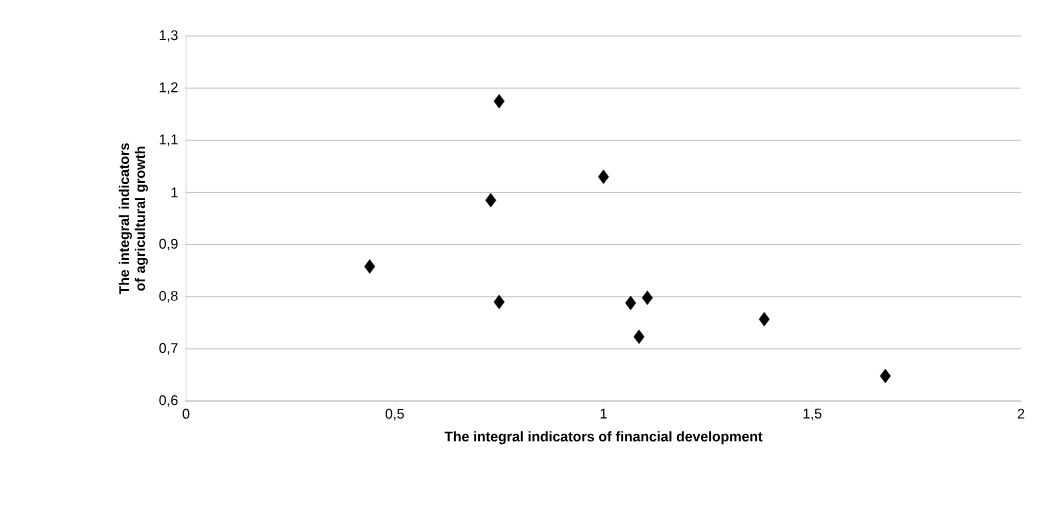  What do you see at coordinates (168, 296) in the screenshot?
I see `y-tick-label: 0,8` at bounding box center [168, 296].